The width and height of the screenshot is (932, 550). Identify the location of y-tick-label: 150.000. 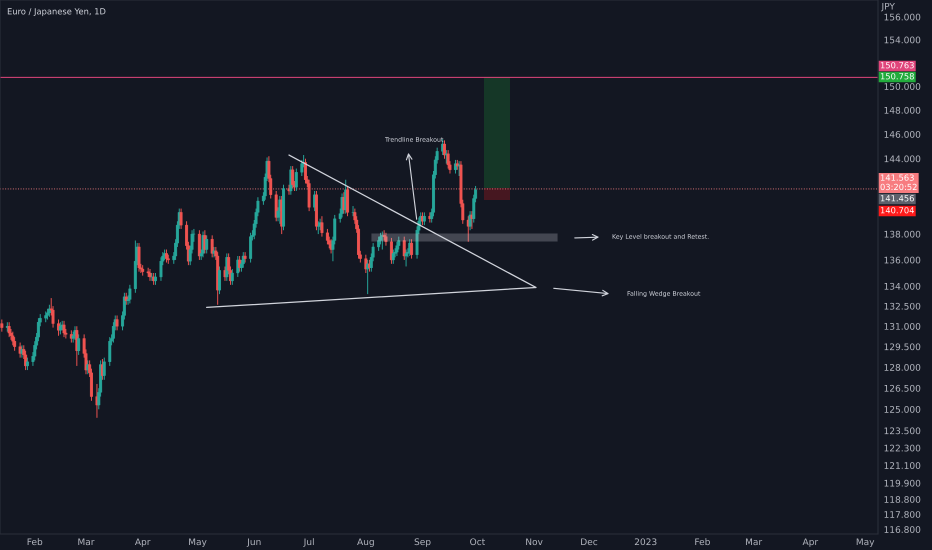
(902, 86).